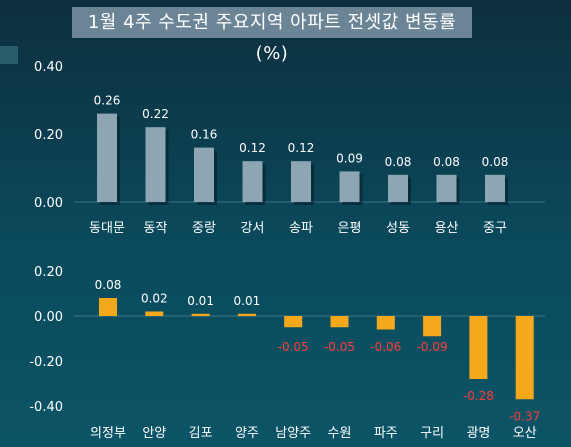 This screenshot has width=571, height=447. Describe the element at coordinates (48, 135) in the screenshot. I see `chart1-ytick: 0.20` at that location.